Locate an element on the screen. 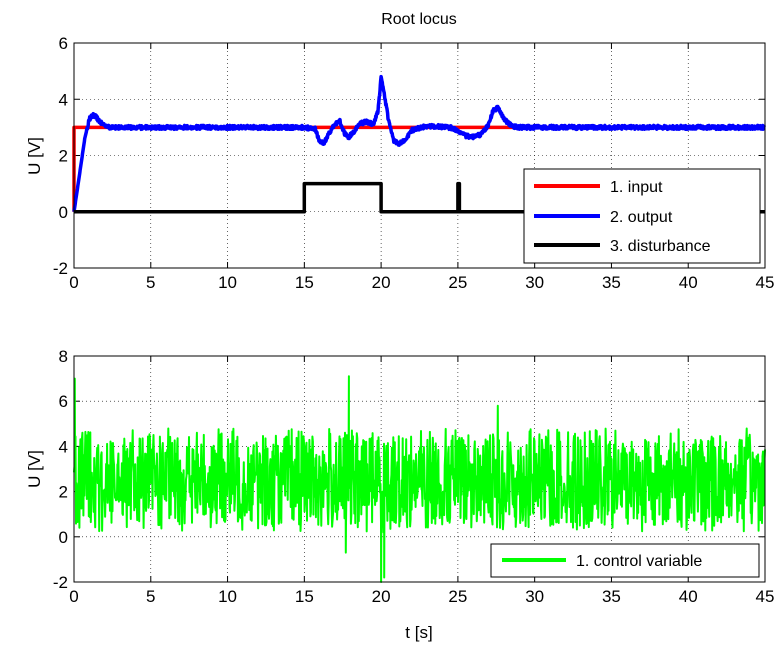 The image size is (781, 648). chart-bottom-x-axis-label: t [s] is located at coordinates (418, 632).